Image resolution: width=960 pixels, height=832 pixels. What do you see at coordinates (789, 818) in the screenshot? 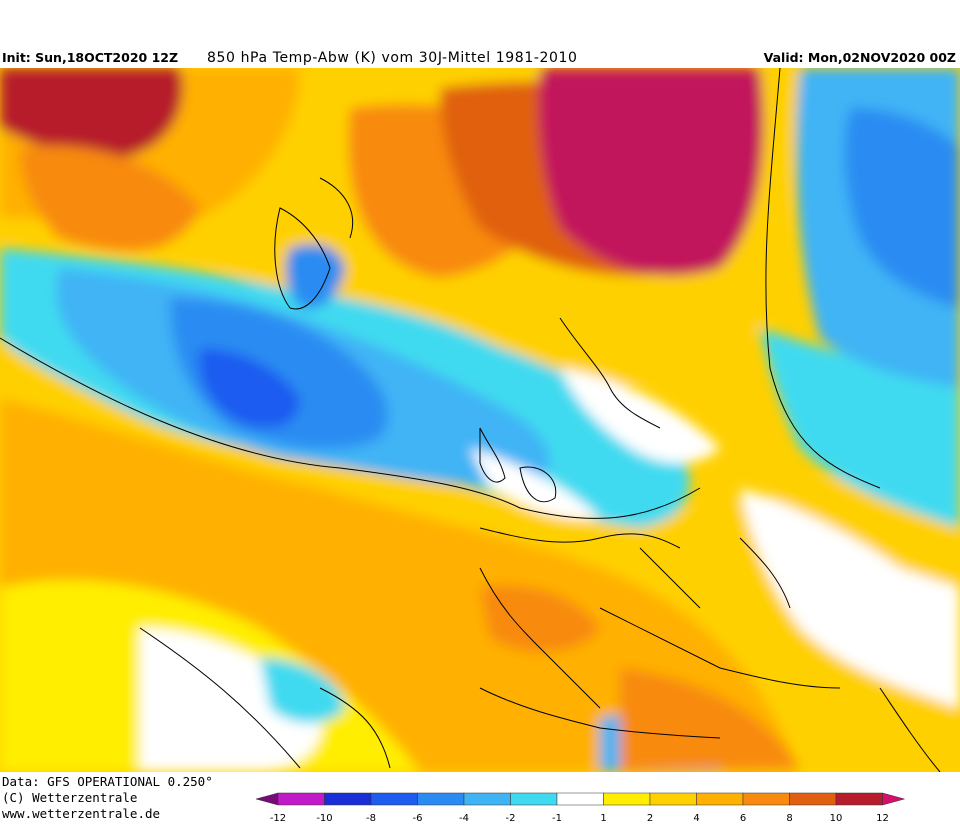
I see `legend-tick-label: 8` at bounding box center [789, 818].